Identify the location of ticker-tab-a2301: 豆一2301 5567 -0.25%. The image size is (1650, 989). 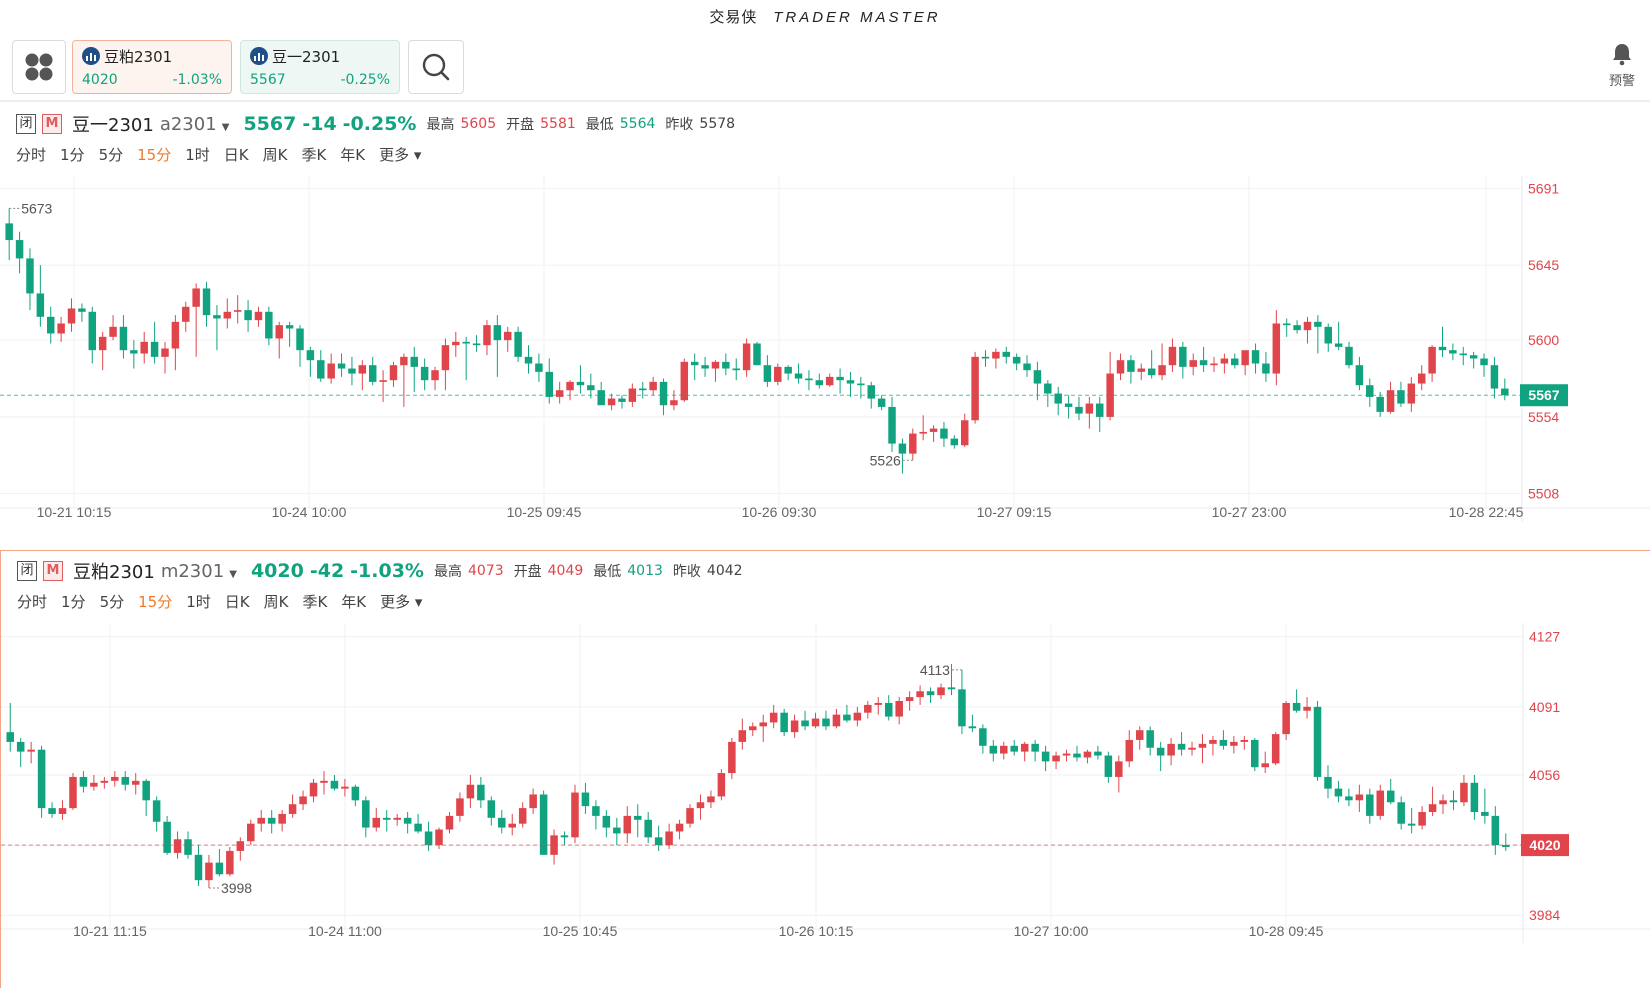
(320, 67).